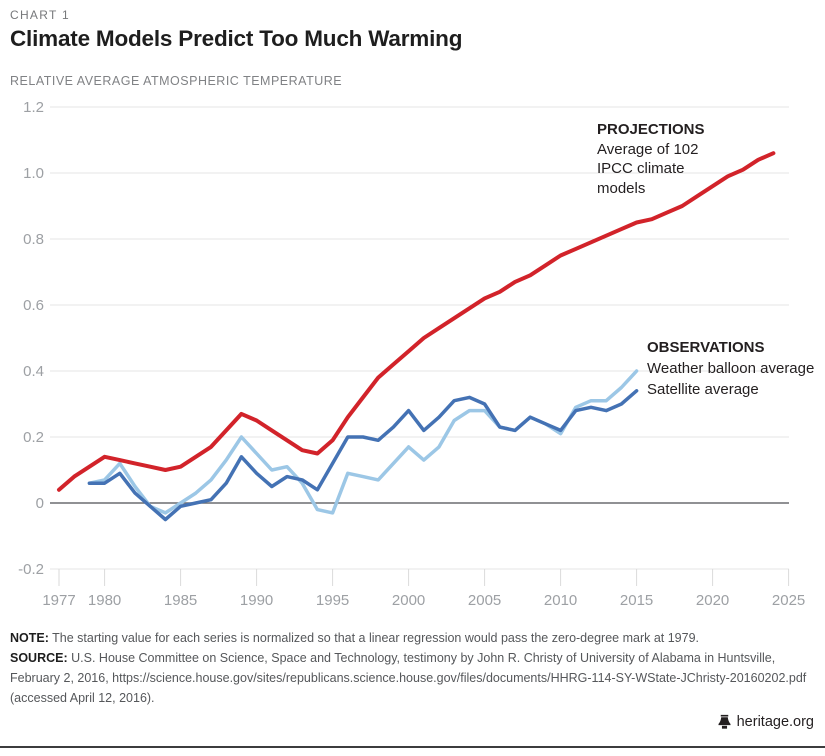  What do you see at coordinates (40, 15) in the screenshot?
I see `chart-kicker: CHART 1` at bounding box center [40, 15].